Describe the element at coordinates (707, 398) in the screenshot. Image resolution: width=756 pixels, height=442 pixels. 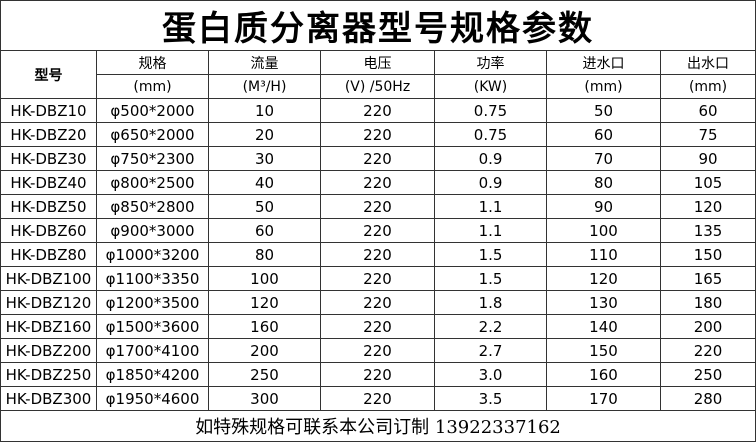
I see `cell: 280` at that location.